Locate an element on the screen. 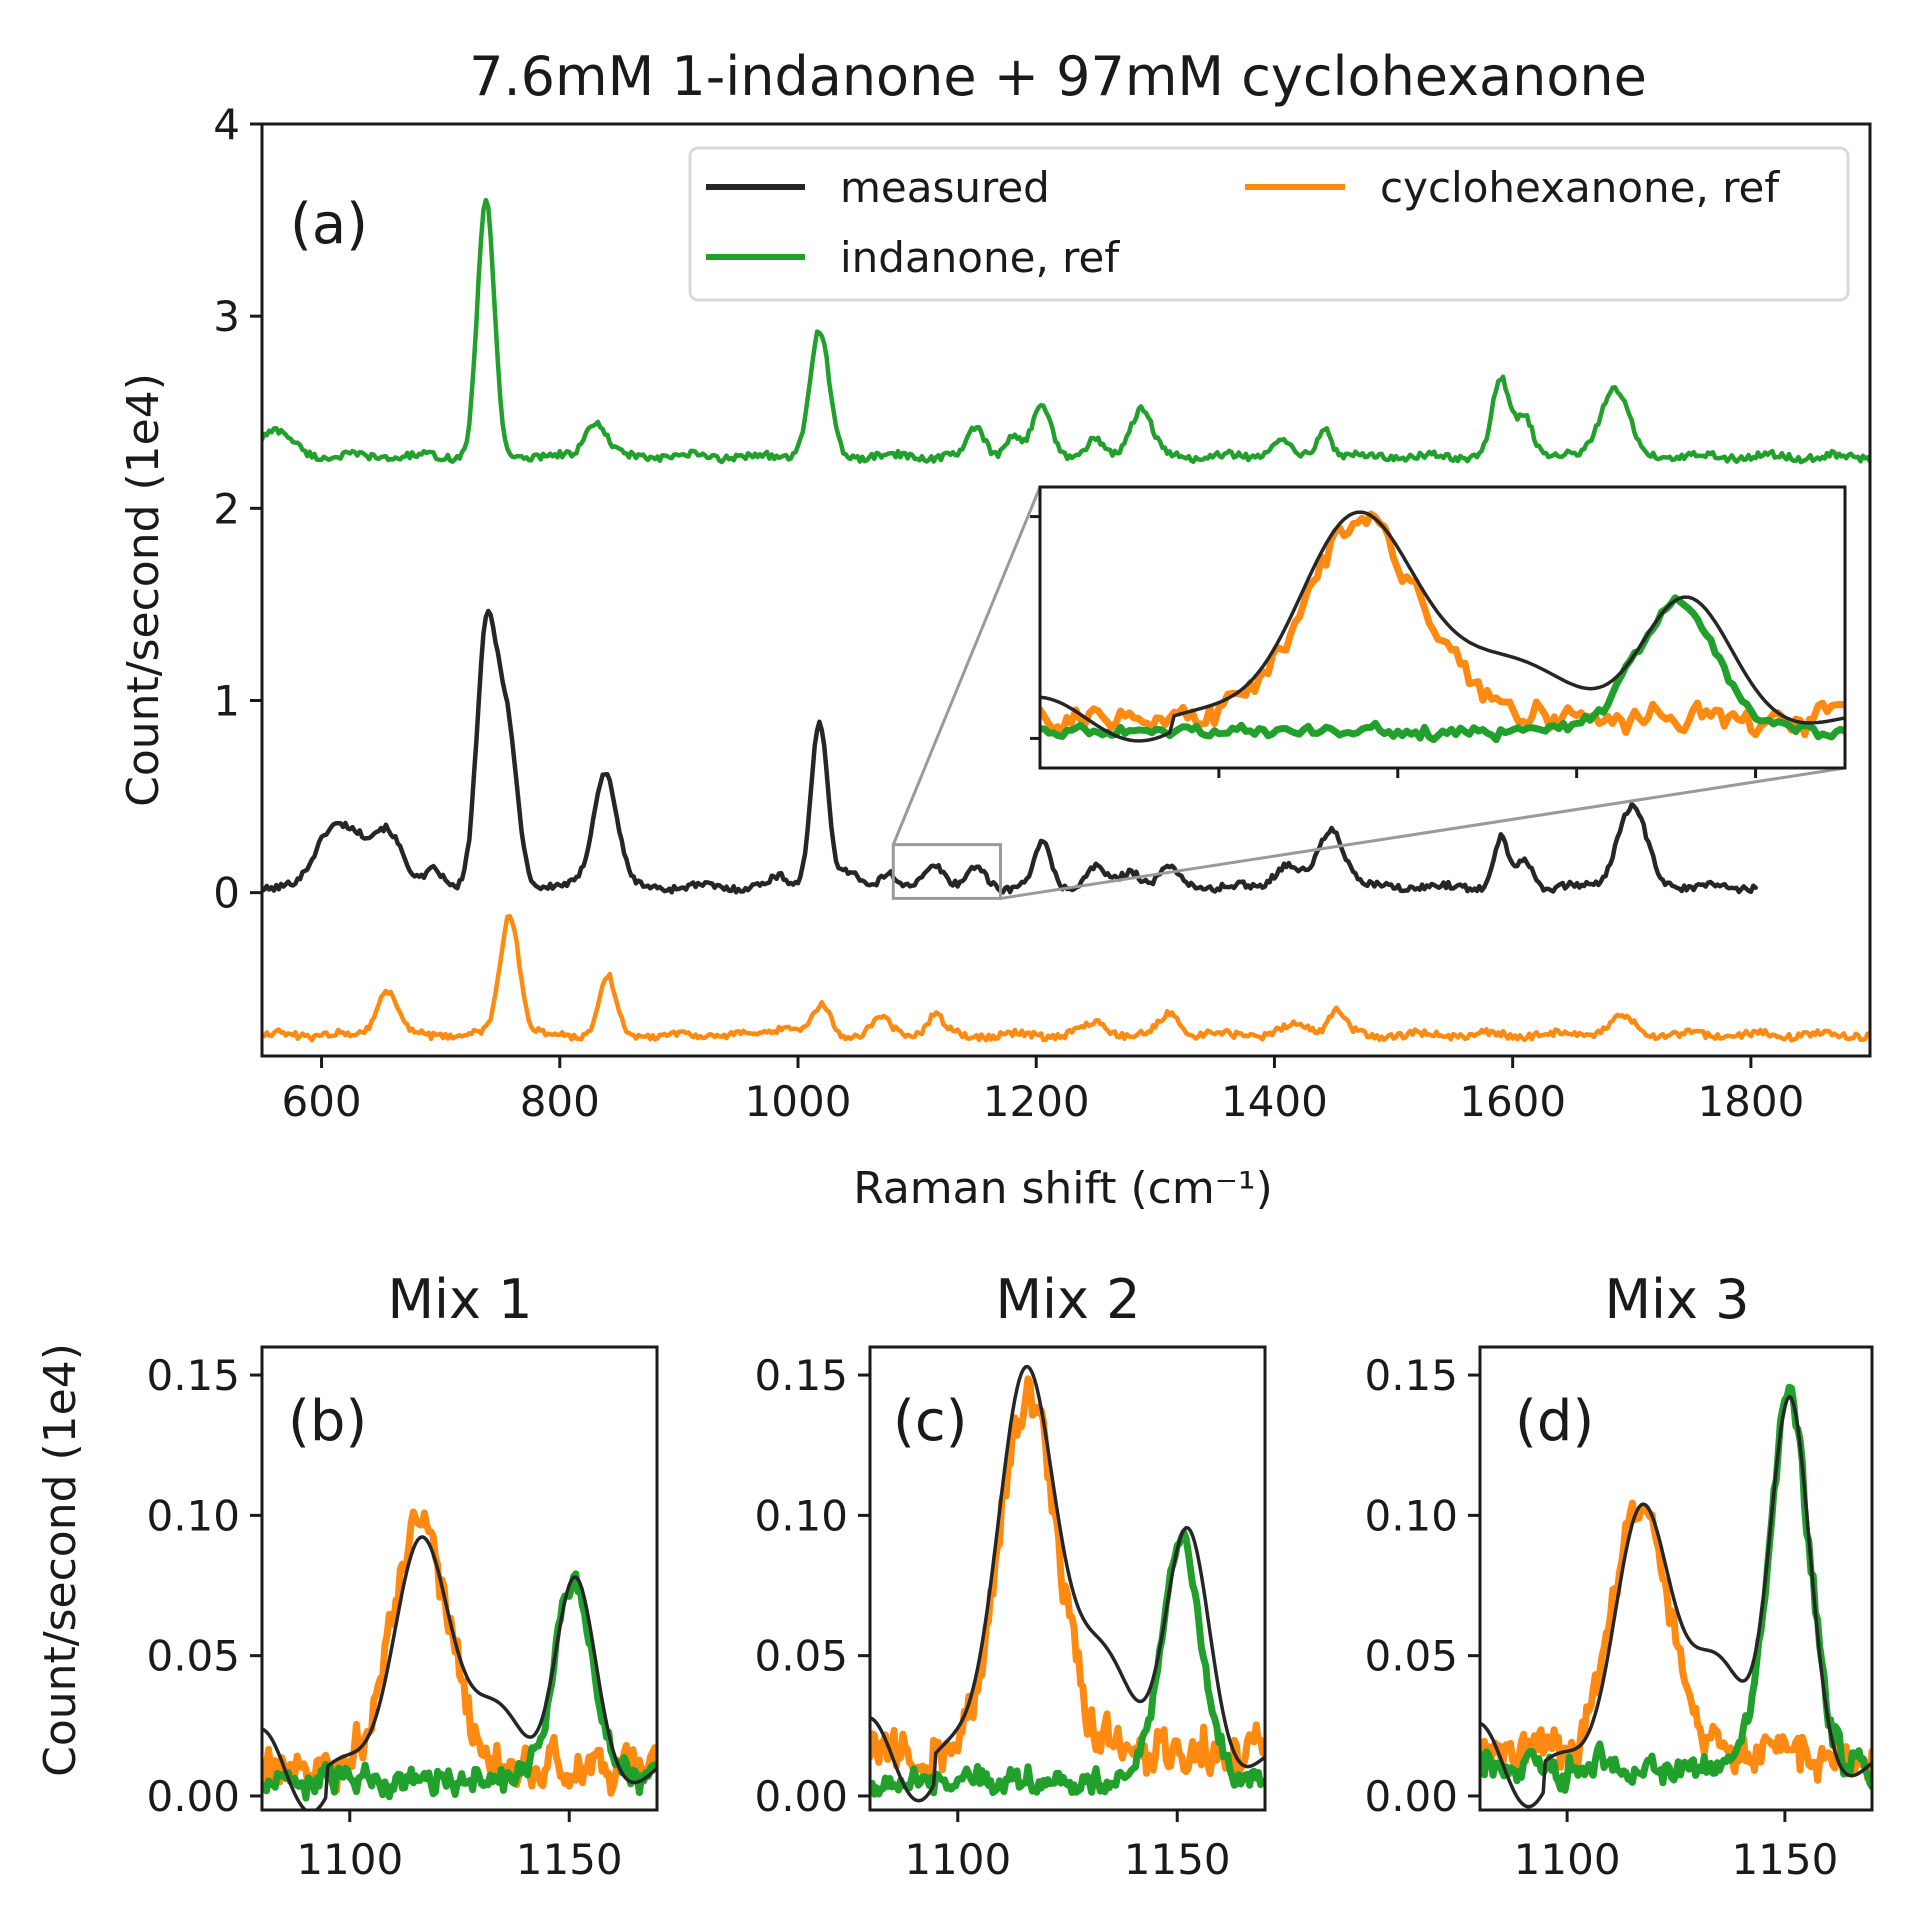  x-tick-label: 1000 is located at coordinates (798, 1101).